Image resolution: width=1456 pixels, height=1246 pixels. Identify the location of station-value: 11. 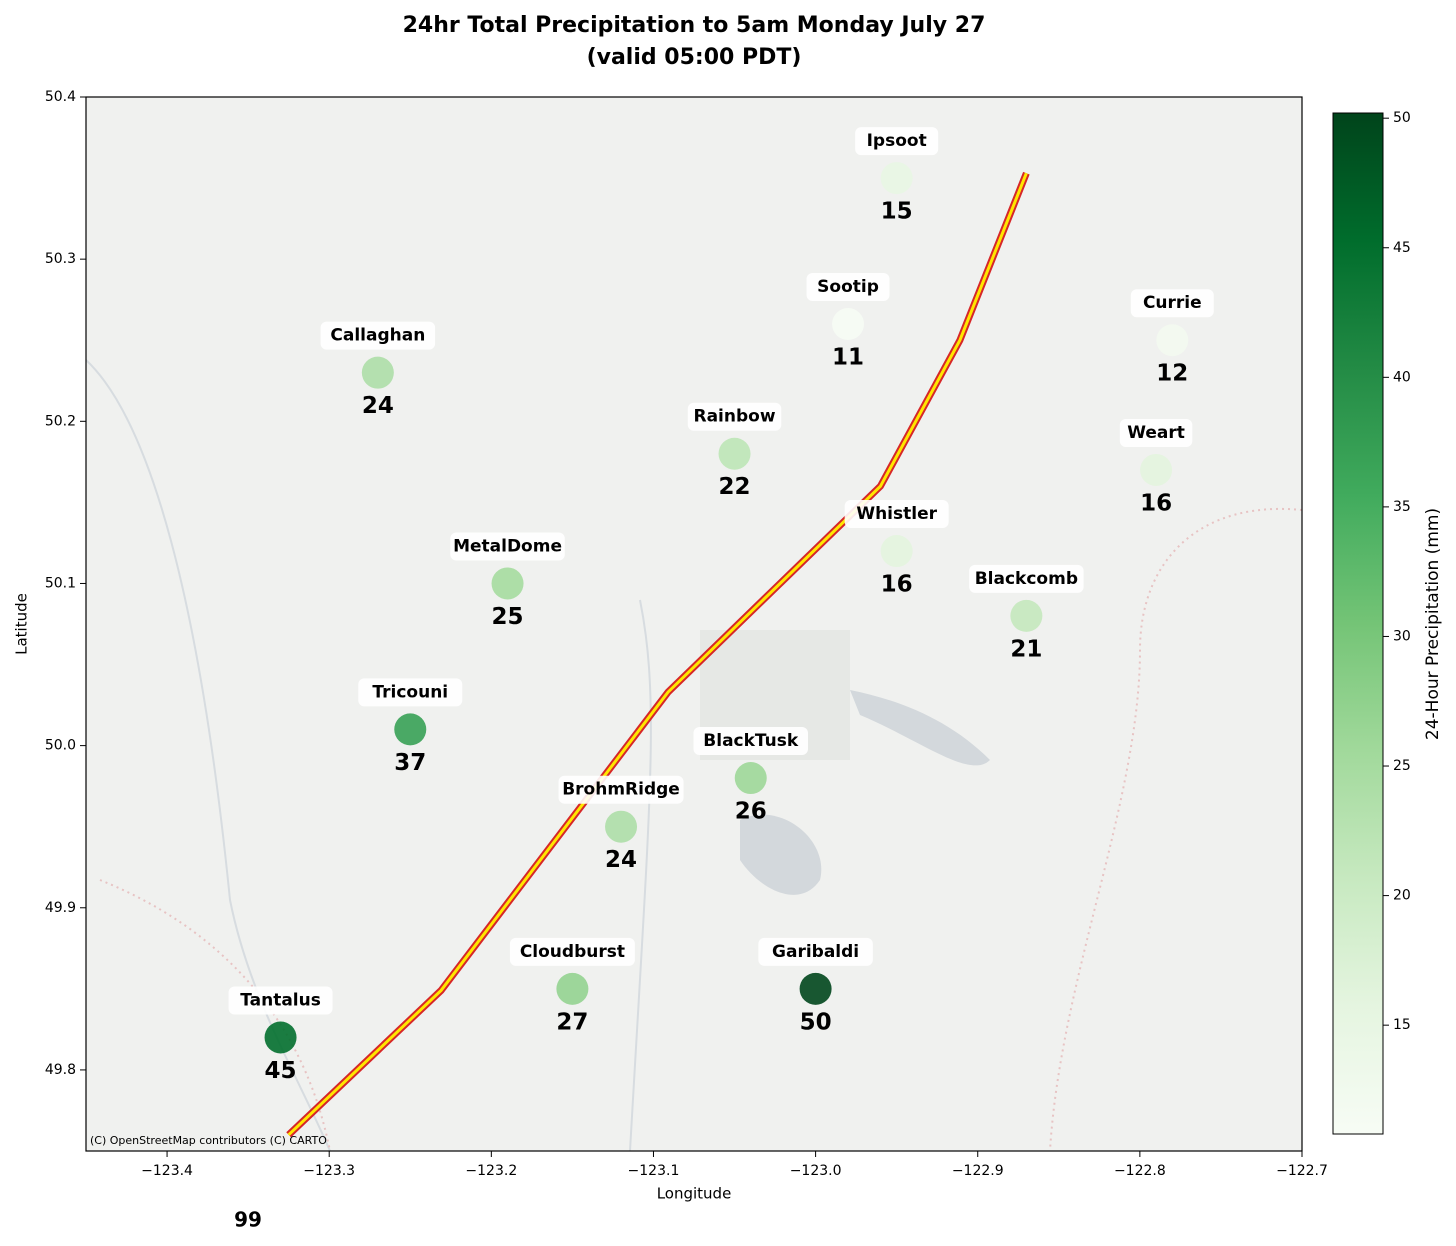
(848, 358).